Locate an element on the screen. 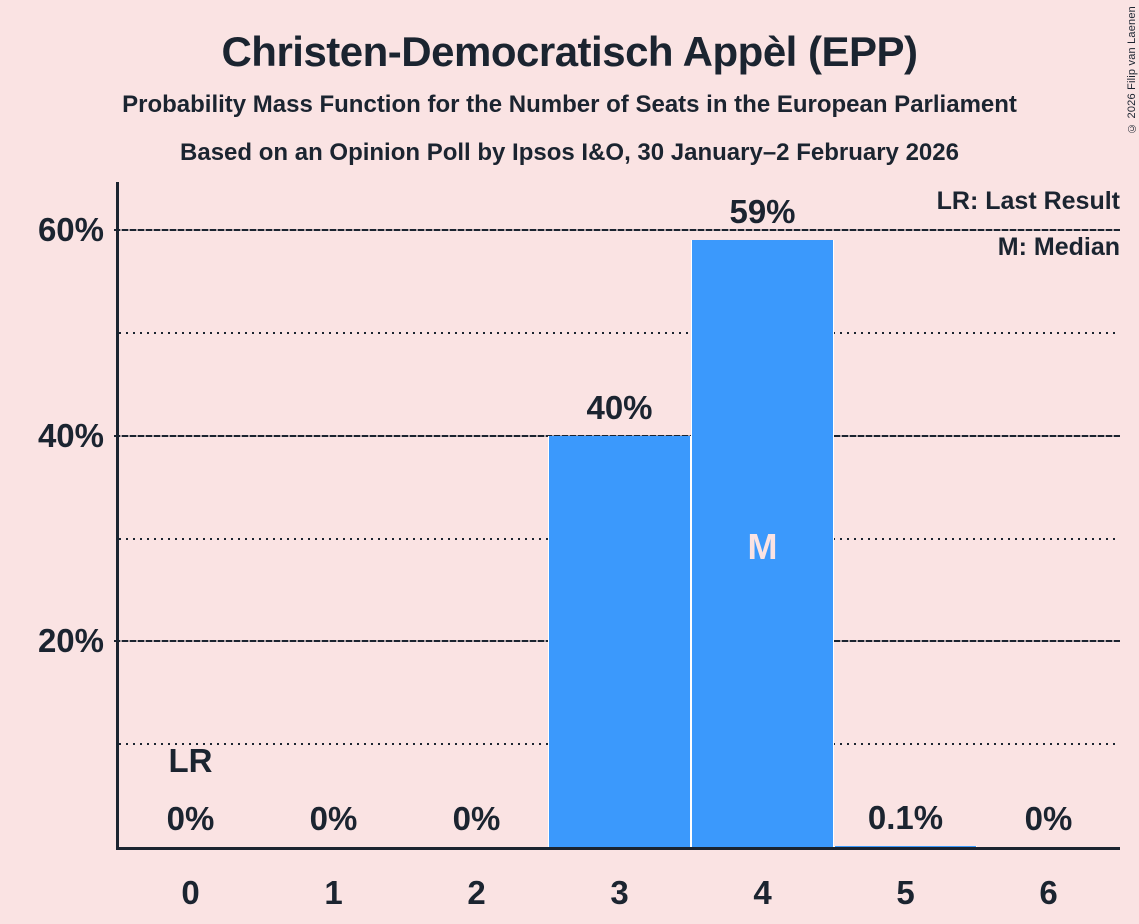 This screenshot has height=924, width=1139. y-tick-label-40: 40% is located at coordinates (70, 435).